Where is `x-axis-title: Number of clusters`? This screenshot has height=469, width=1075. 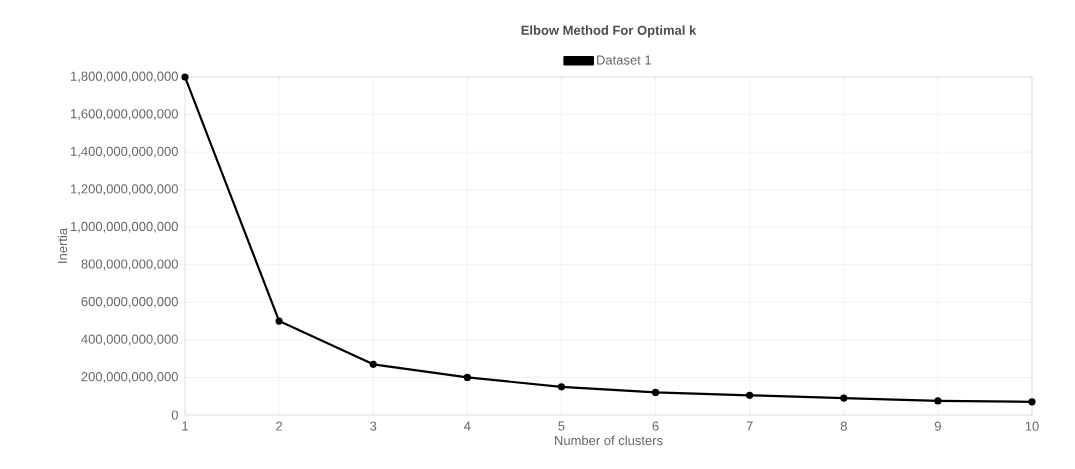
x-axis-title: Number of clusters is located at coordinates (609, 440).